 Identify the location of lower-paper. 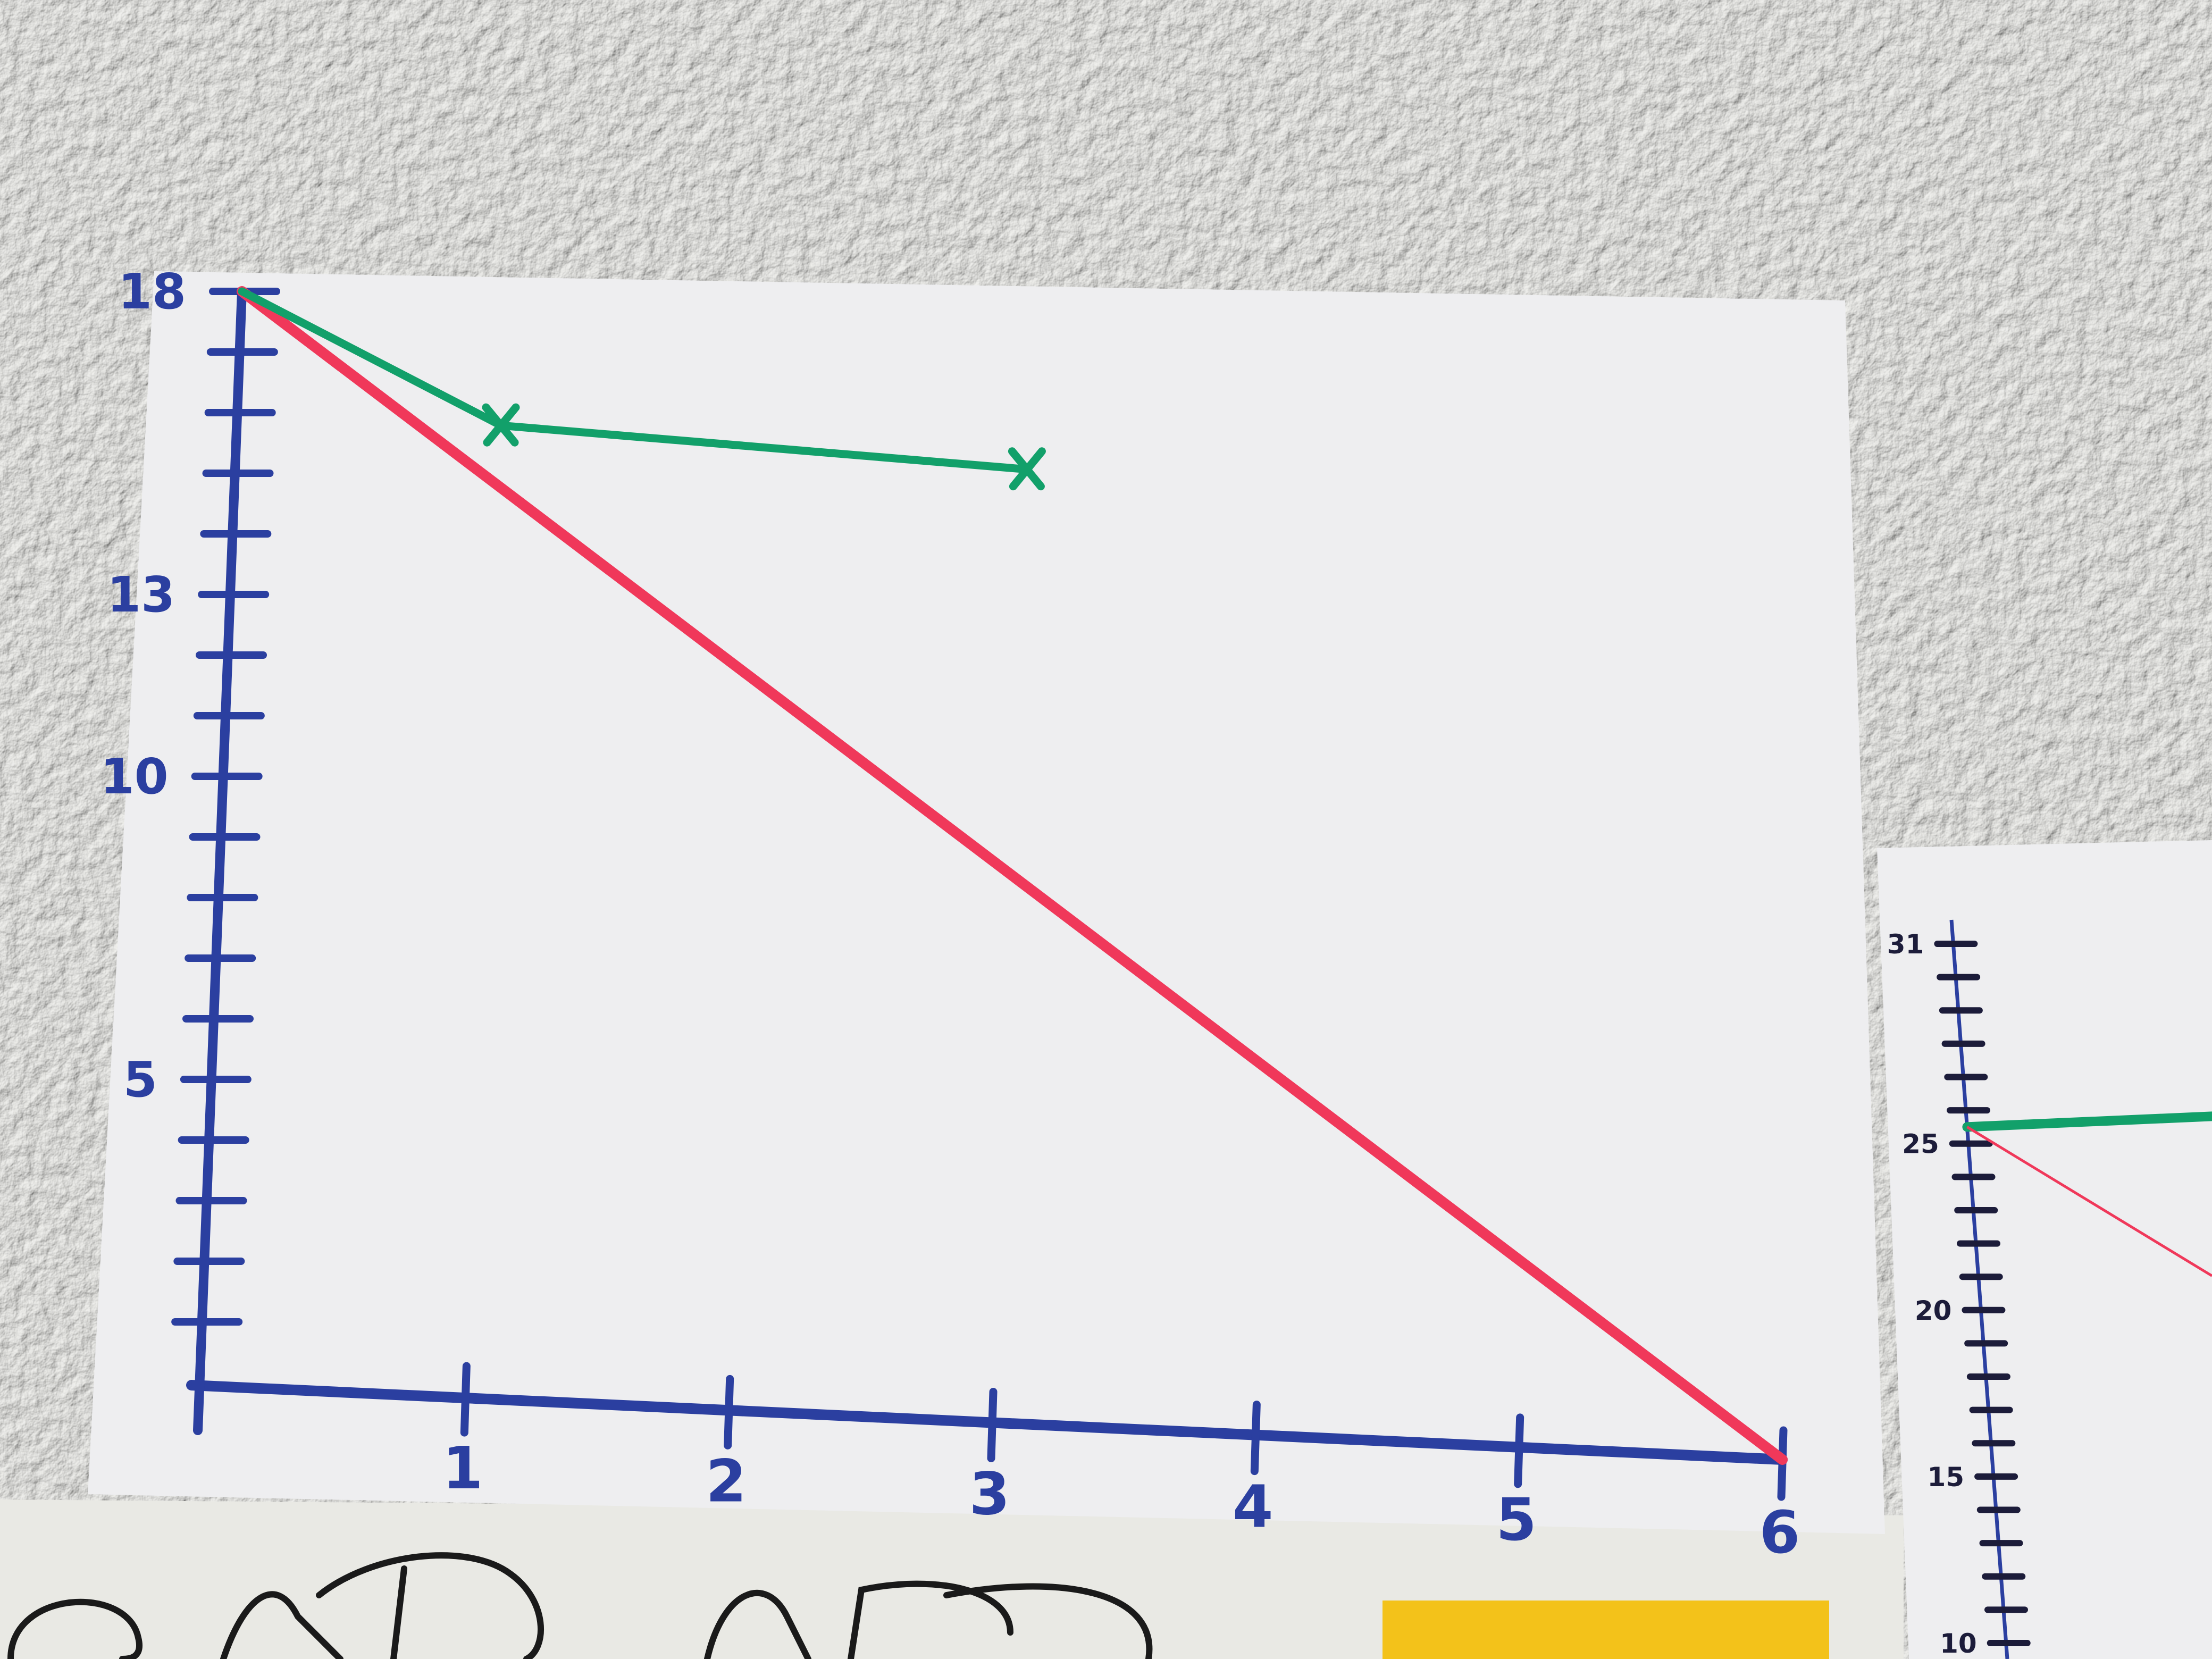
(952, 1579).